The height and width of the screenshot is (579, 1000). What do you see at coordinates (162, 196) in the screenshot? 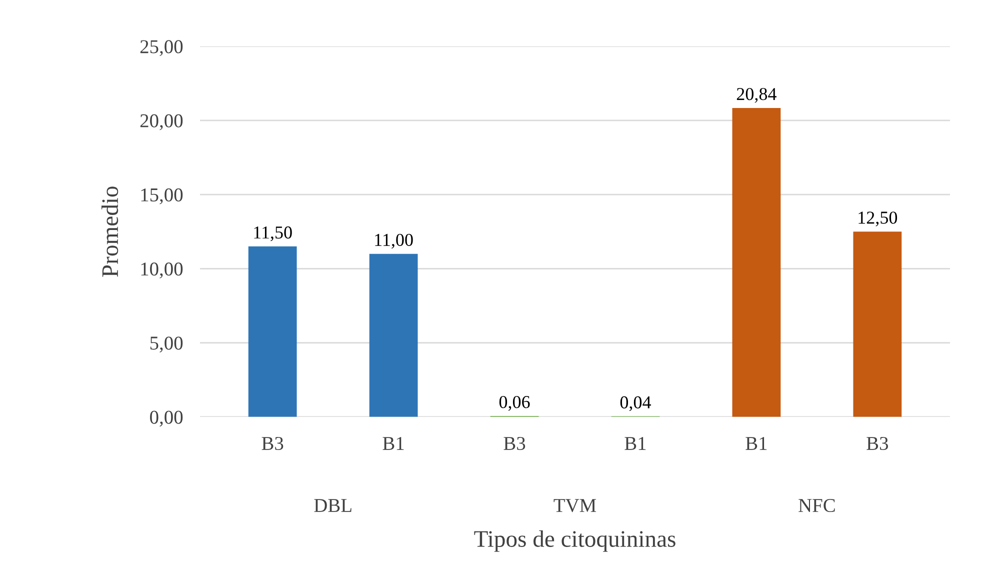
I see `y-tick-label: 15,00` at bounding box center [162, 196].